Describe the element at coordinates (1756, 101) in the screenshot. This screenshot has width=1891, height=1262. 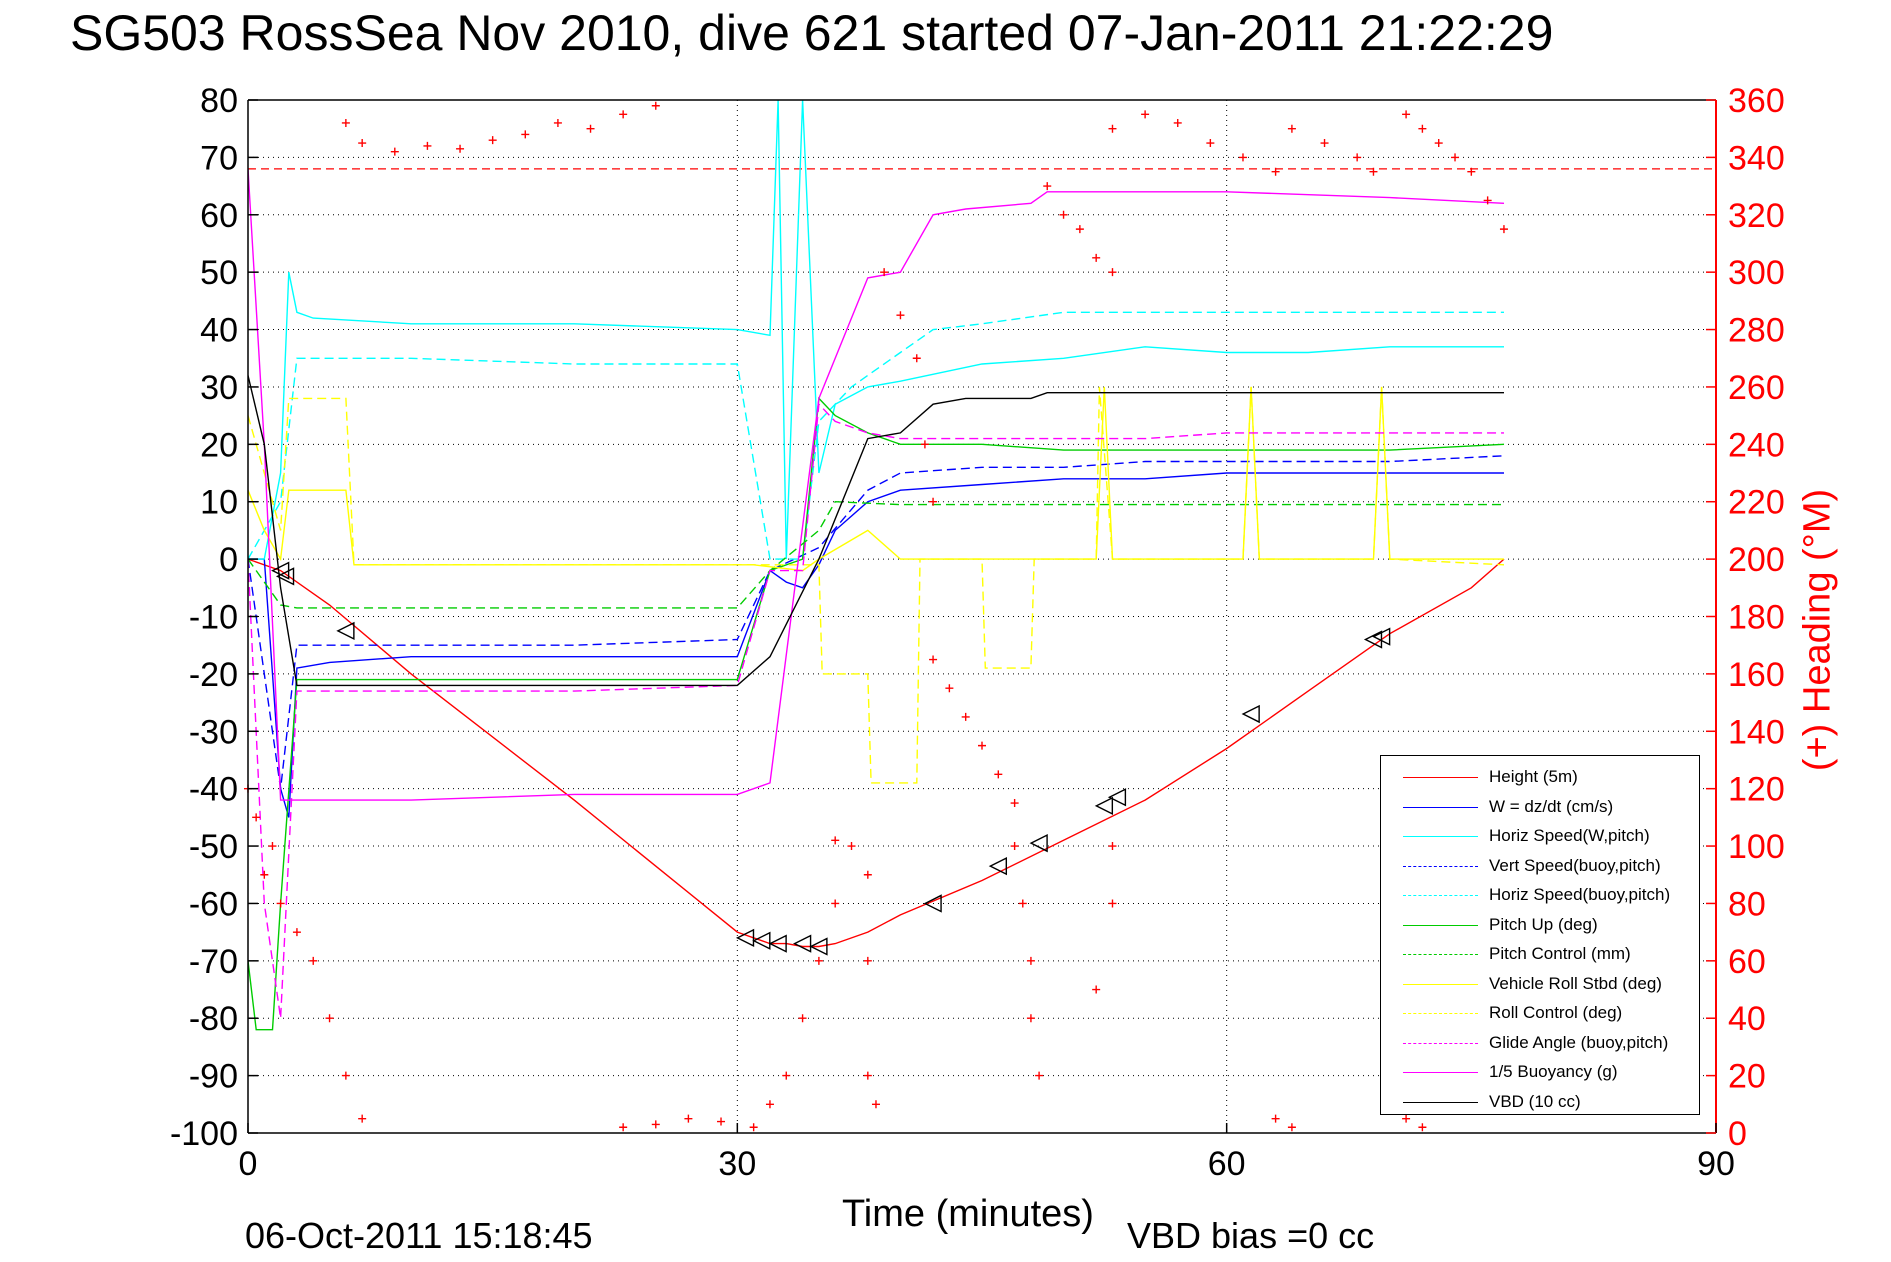
I see `y-right-tick-label: 360` at that location.